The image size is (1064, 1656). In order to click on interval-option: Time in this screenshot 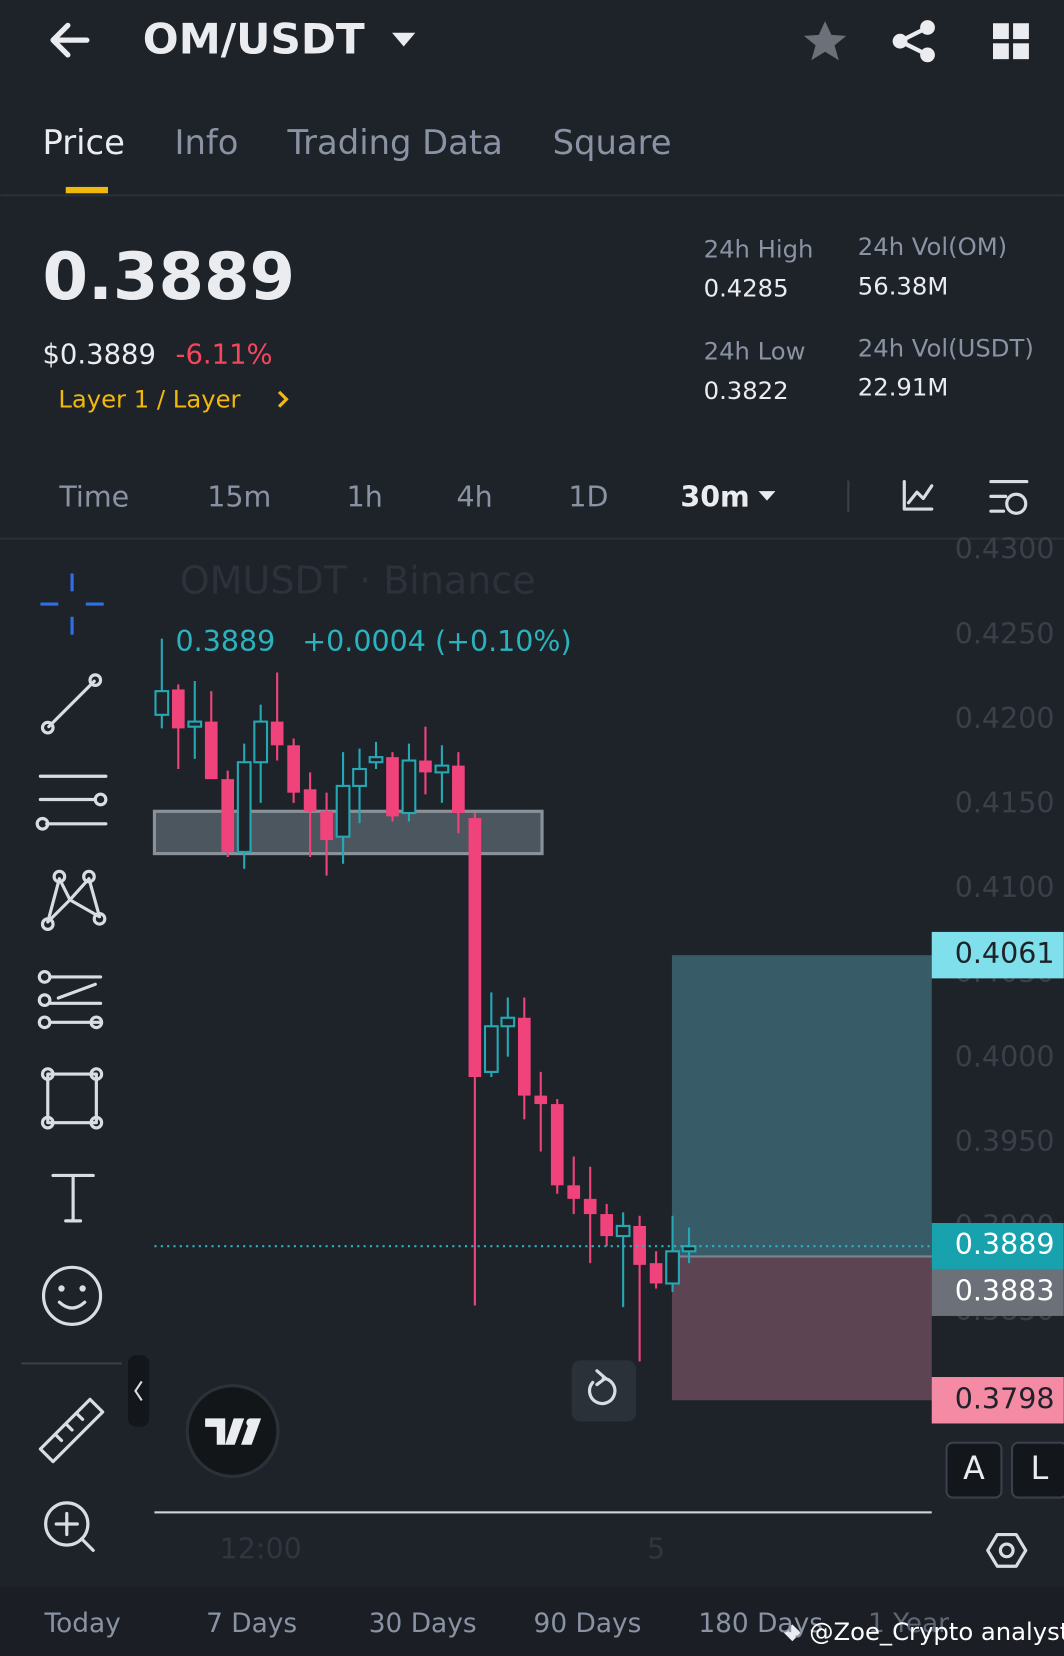, I will do `click(93, 496)`.